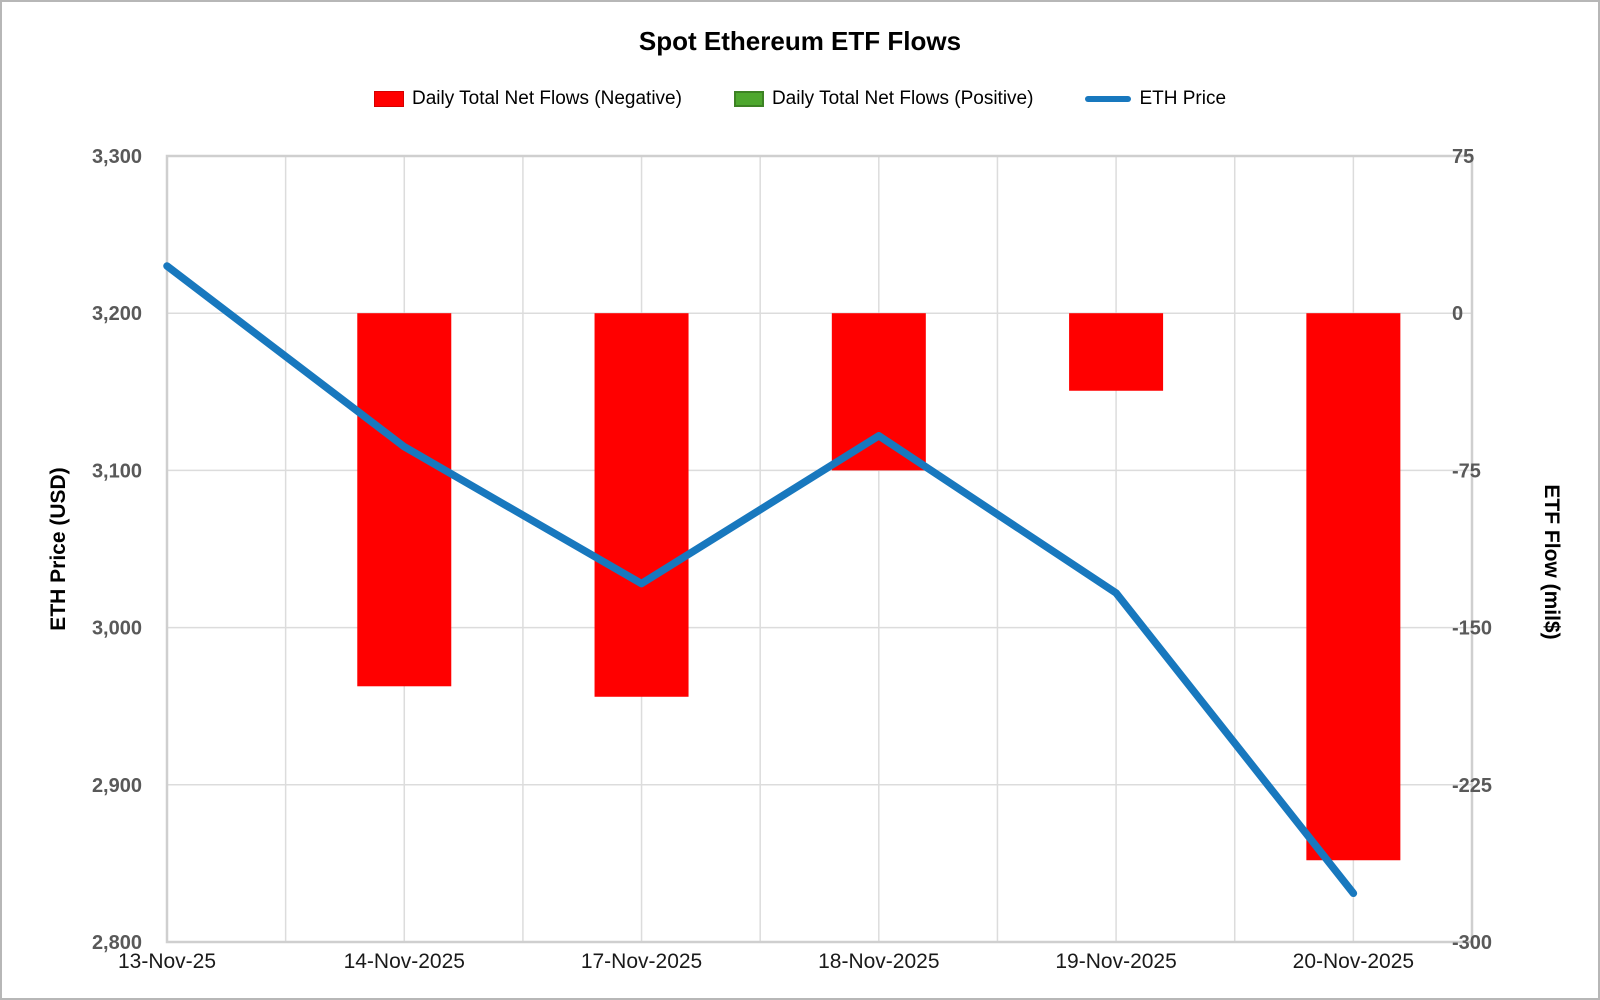 The image size is (1600, 1000). Describe the element at coordinates (1108, 99) in the screenshot. I see `eth-price-line-icon` at that location.